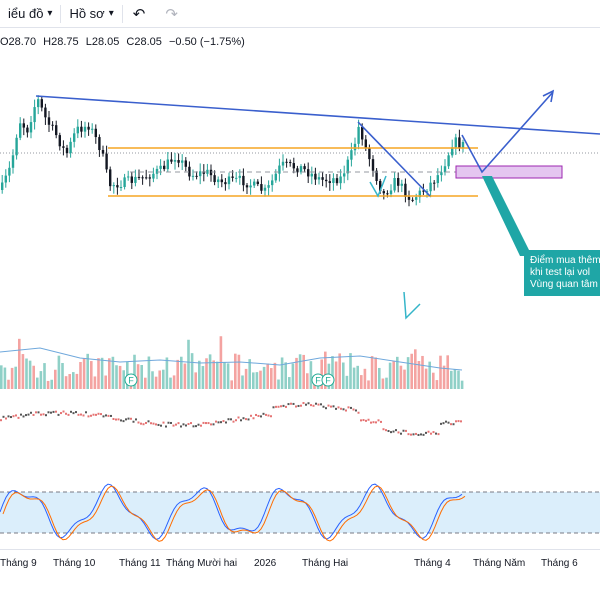 Image resolution: width=600 pixels, height=600 pixels. What do you see at coordinates (30, 13) in the screenshot?
I see `chart-type-button: iểu đồ ▾` at bounding box center [30, 13].